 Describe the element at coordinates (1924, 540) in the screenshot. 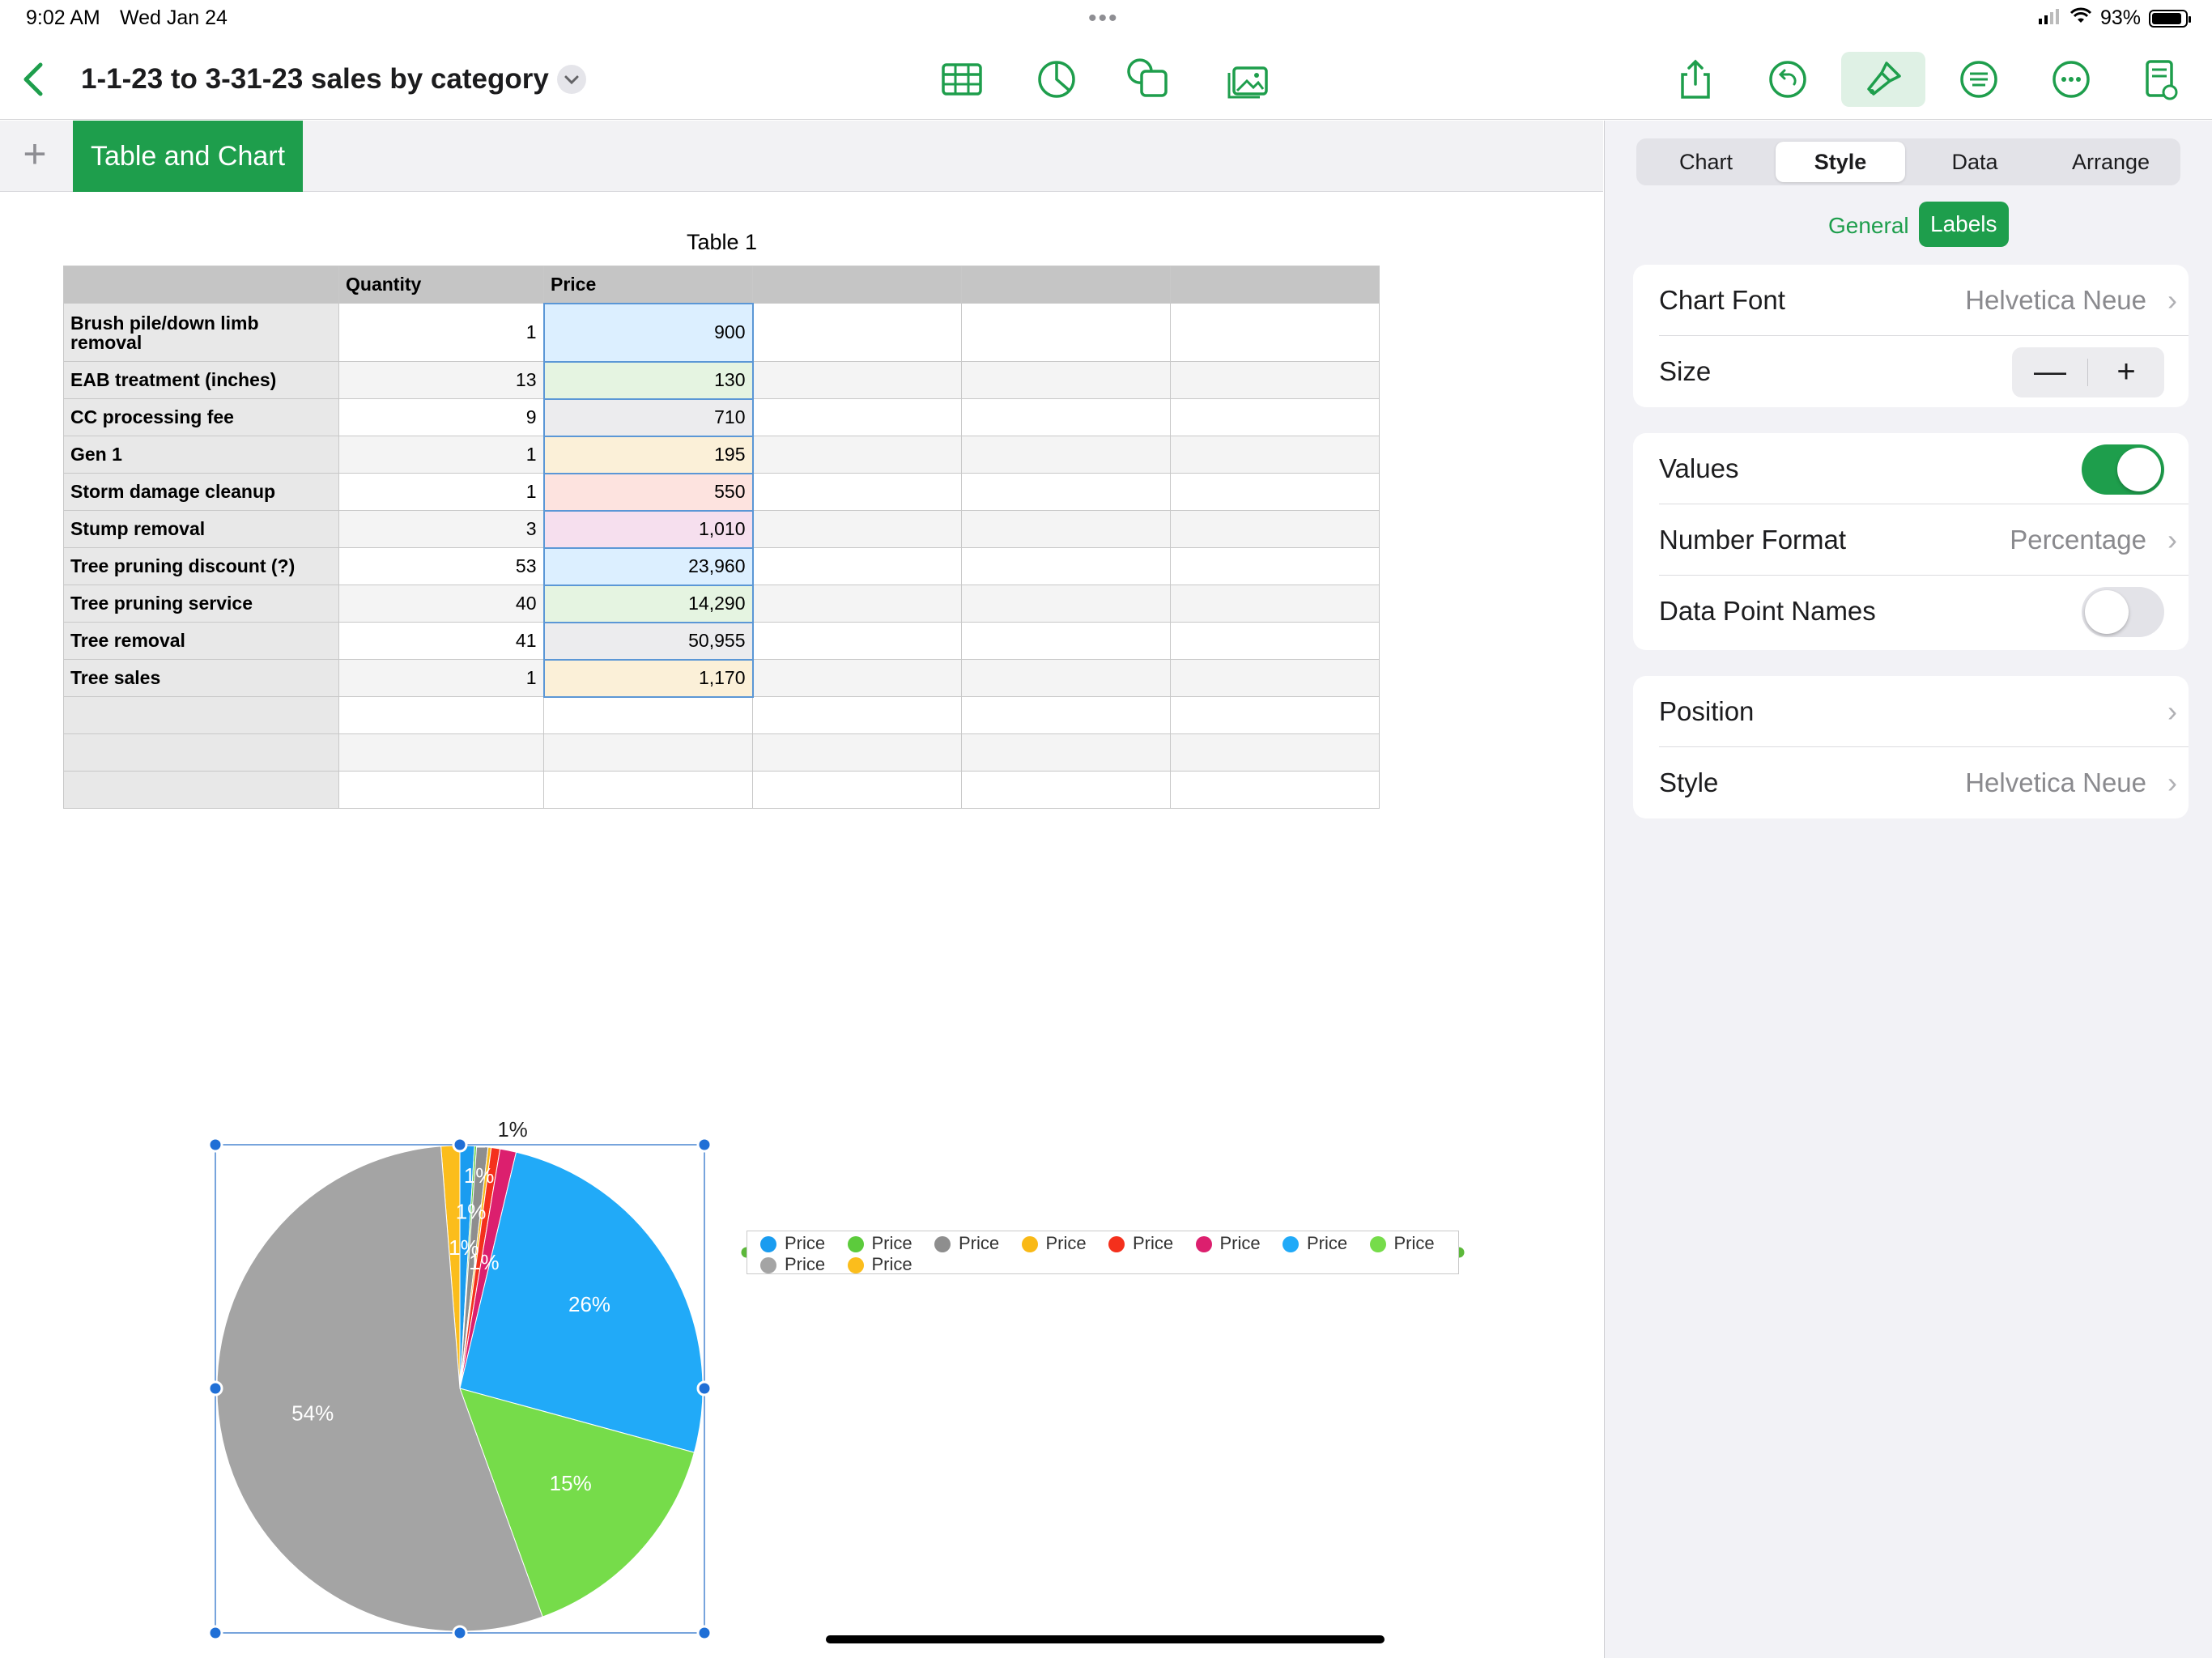

I see `number-format-row: Number Format Percentage ›` at that location.